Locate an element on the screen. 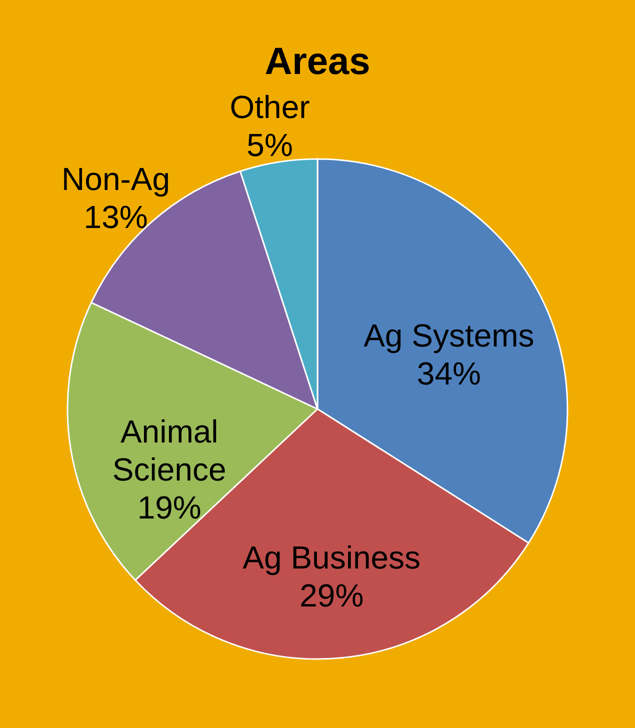 Image resolution: width=635 pixels, height=728 pixels. data-label: 5% is located at coordinates (269, 144).